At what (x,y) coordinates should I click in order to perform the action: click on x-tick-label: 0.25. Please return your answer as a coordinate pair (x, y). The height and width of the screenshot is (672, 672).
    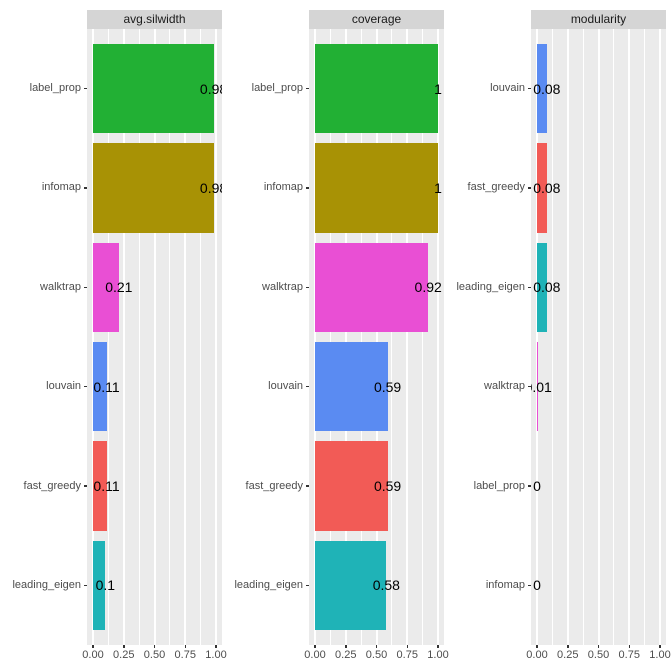
    Looking at the image, I should click on (346, 655).